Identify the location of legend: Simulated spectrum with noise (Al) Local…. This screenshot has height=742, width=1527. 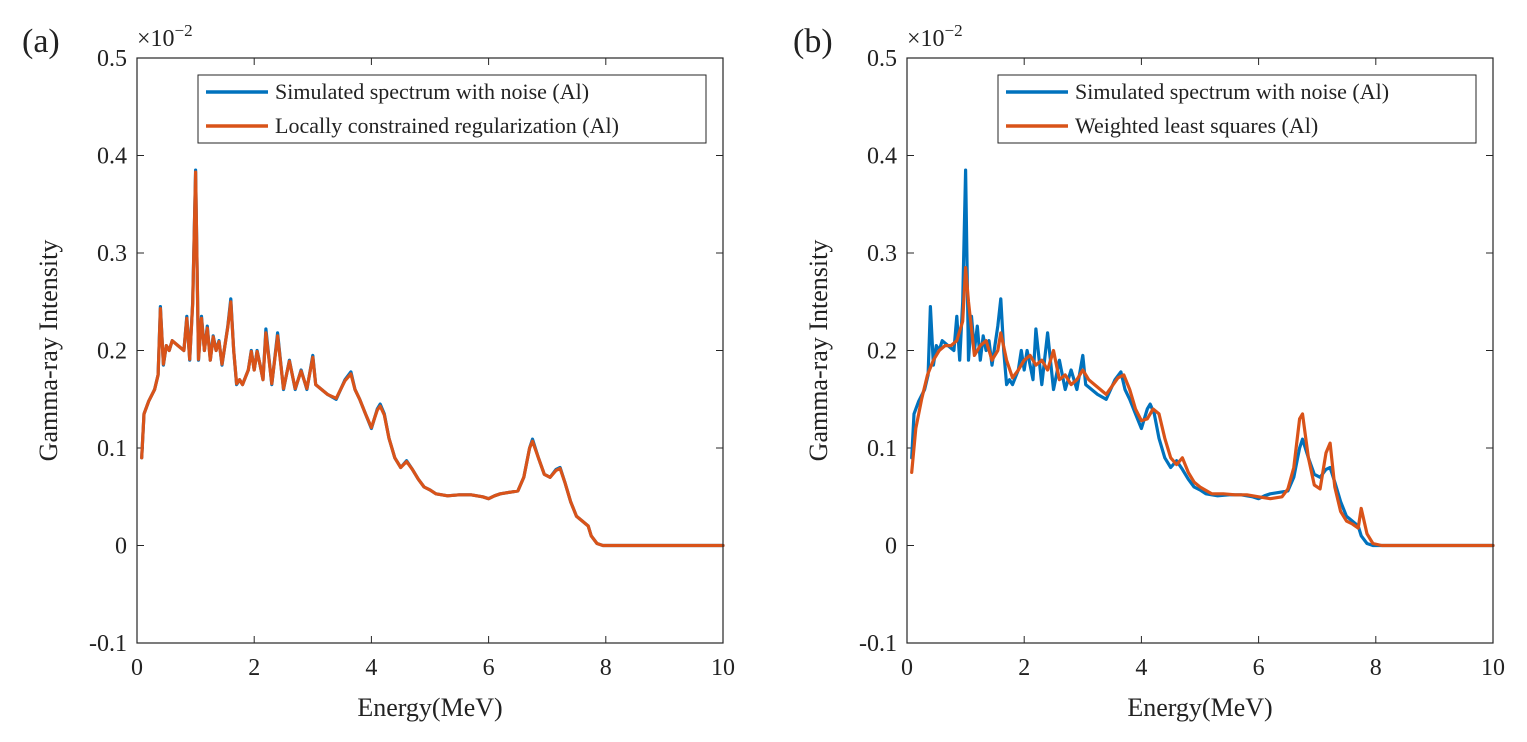
(452, 109).